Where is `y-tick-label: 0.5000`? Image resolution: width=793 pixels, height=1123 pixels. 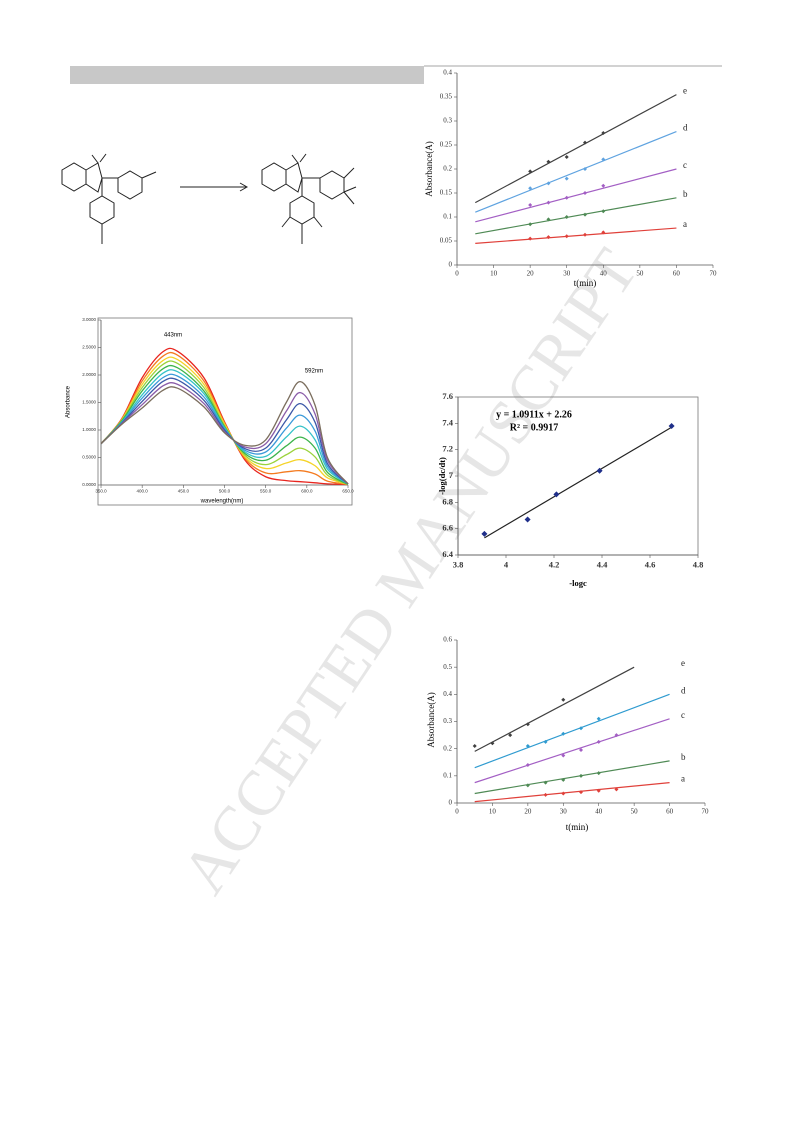 y-tick-label: 0.5000 is located at coordinates (89, 457).